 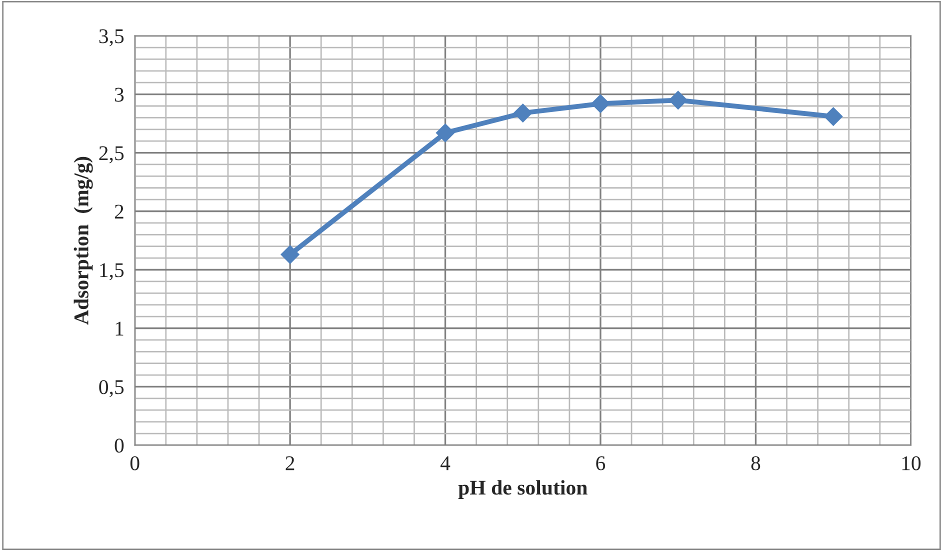 I want to click on y-tick-label: 1, so click(x=120, y=329).